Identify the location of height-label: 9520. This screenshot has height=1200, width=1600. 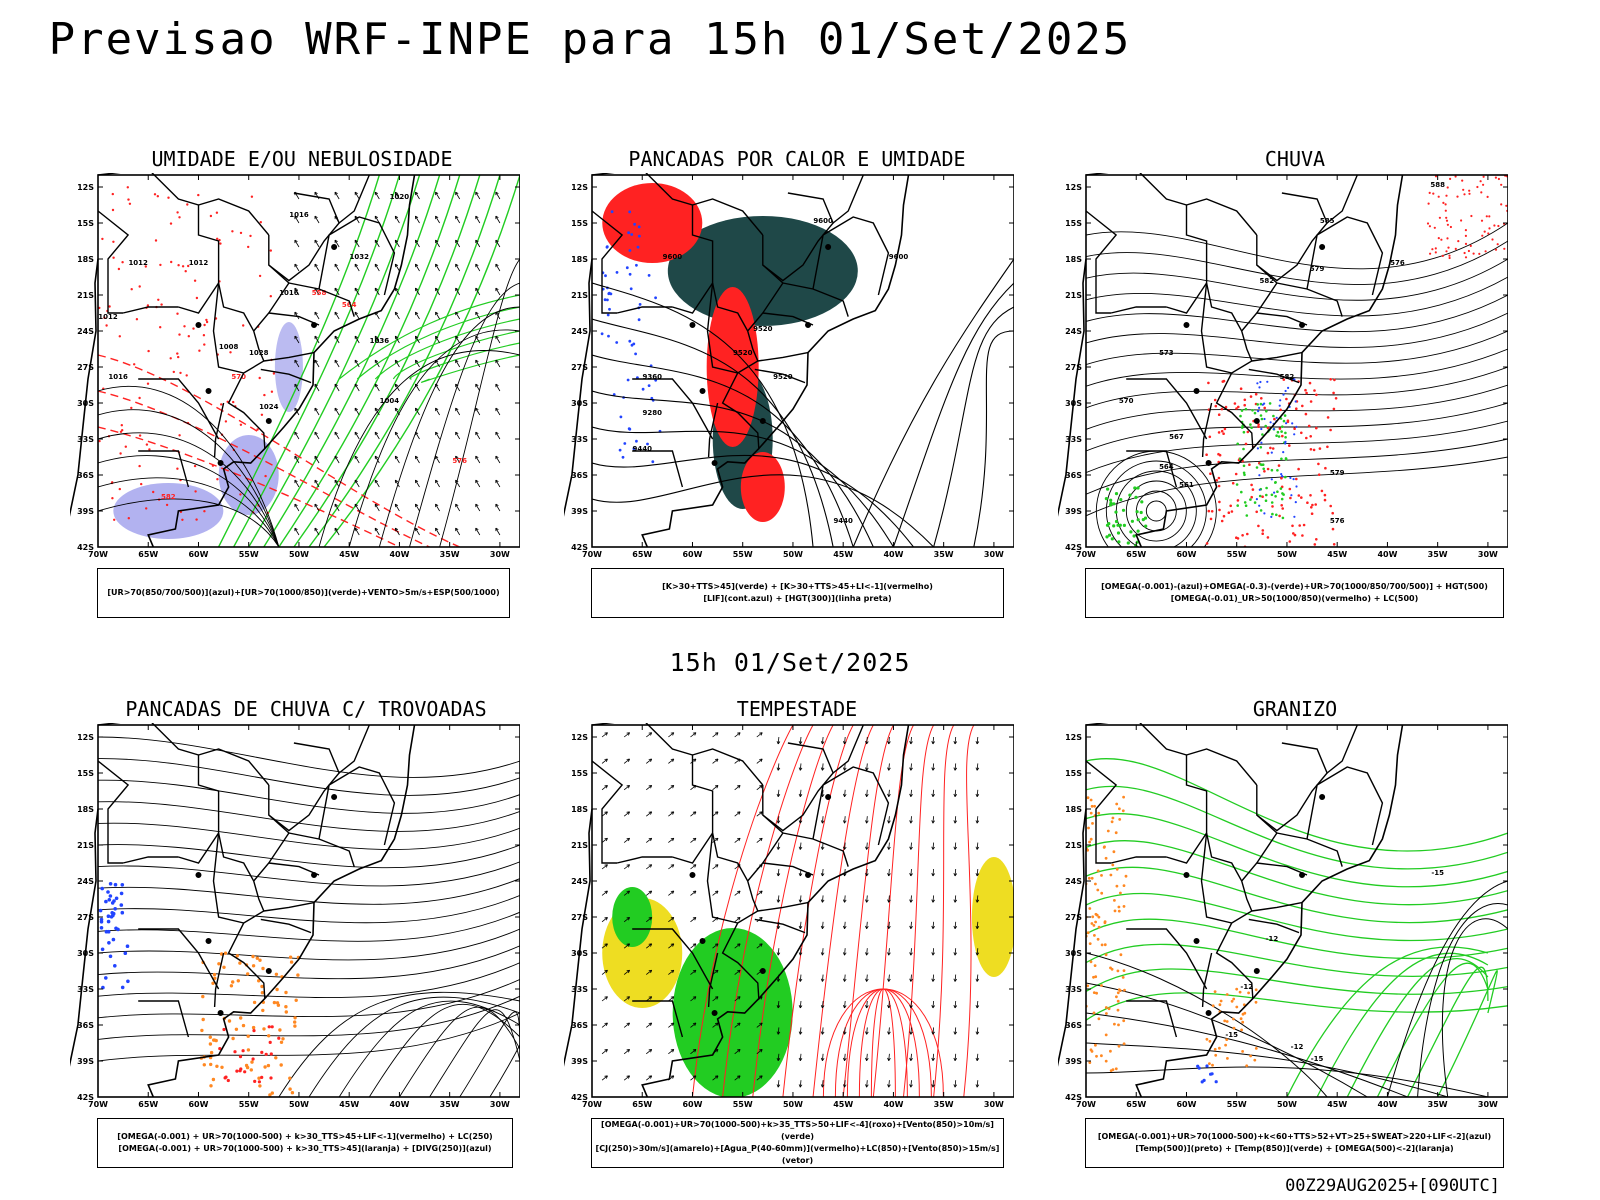
(783, 377).